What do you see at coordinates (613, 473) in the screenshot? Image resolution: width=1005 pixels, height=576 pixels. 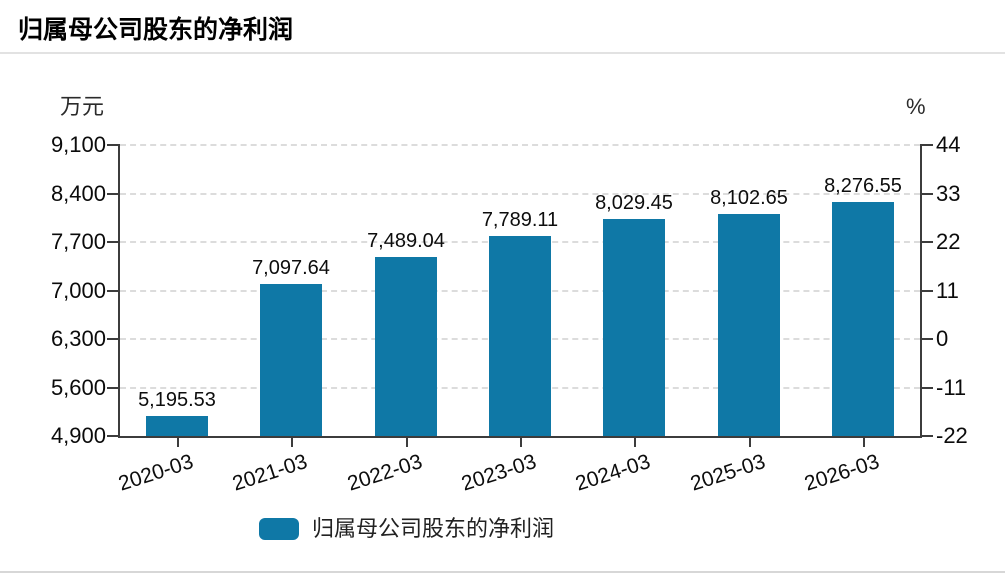 I see `x-axis-label-2024-03: 2024-03` at bounding box center [613, 473].